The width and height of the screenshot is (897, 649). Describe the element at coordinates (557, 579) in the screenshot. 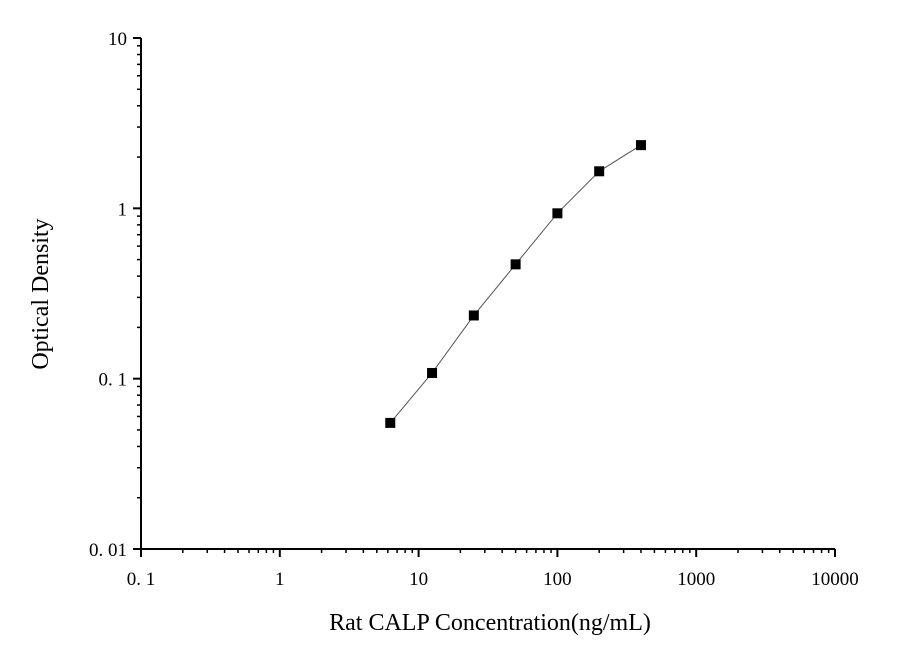

I see `x-tick-label: 100` at that location.